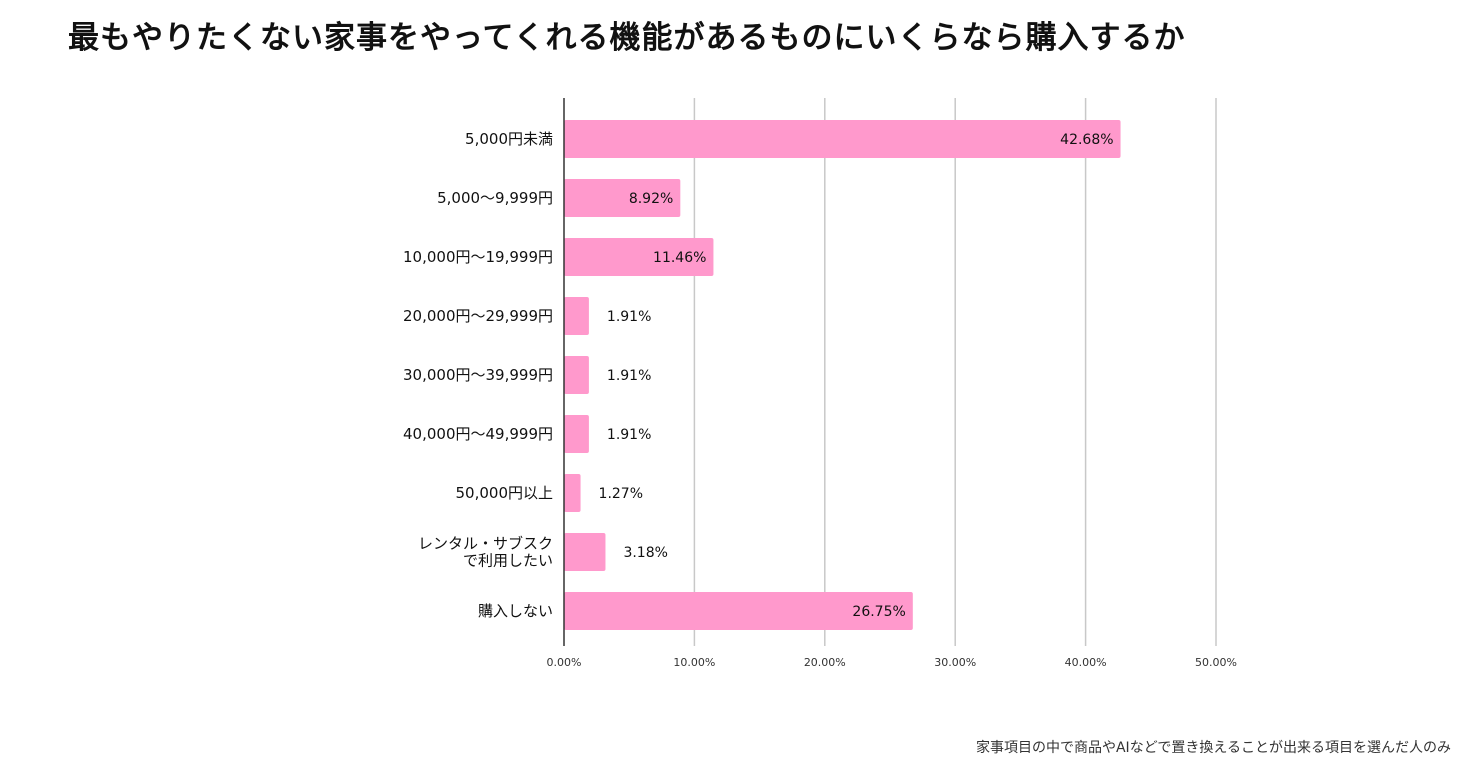 The image size is (1467, 775). Describe the element at coordinates (495, 198) in the screenshot. I see `category-label: 5,000〜9,999円` at that location.